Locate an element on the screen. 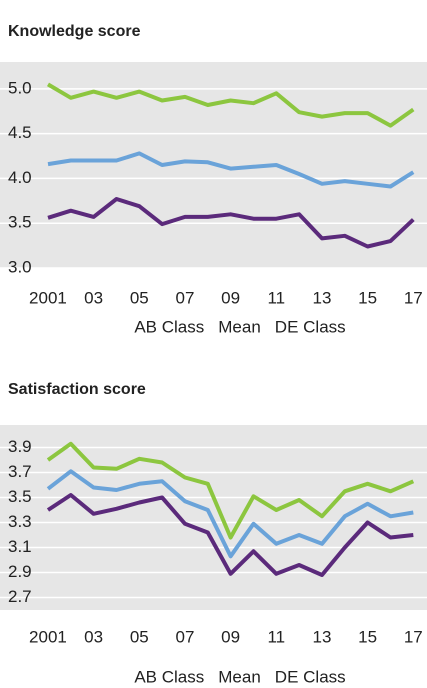 The width and height of the screenshot is (427, 688). y-tick-label: 4.5 is located at coordinates (20, 132).